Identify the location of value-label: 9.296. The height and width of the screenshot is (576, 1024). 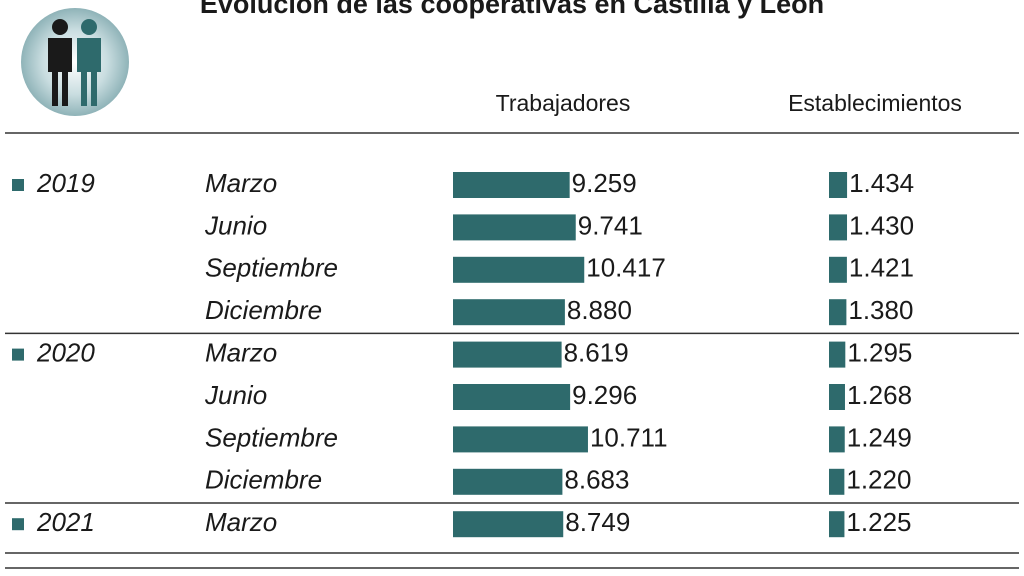
(604, 395).